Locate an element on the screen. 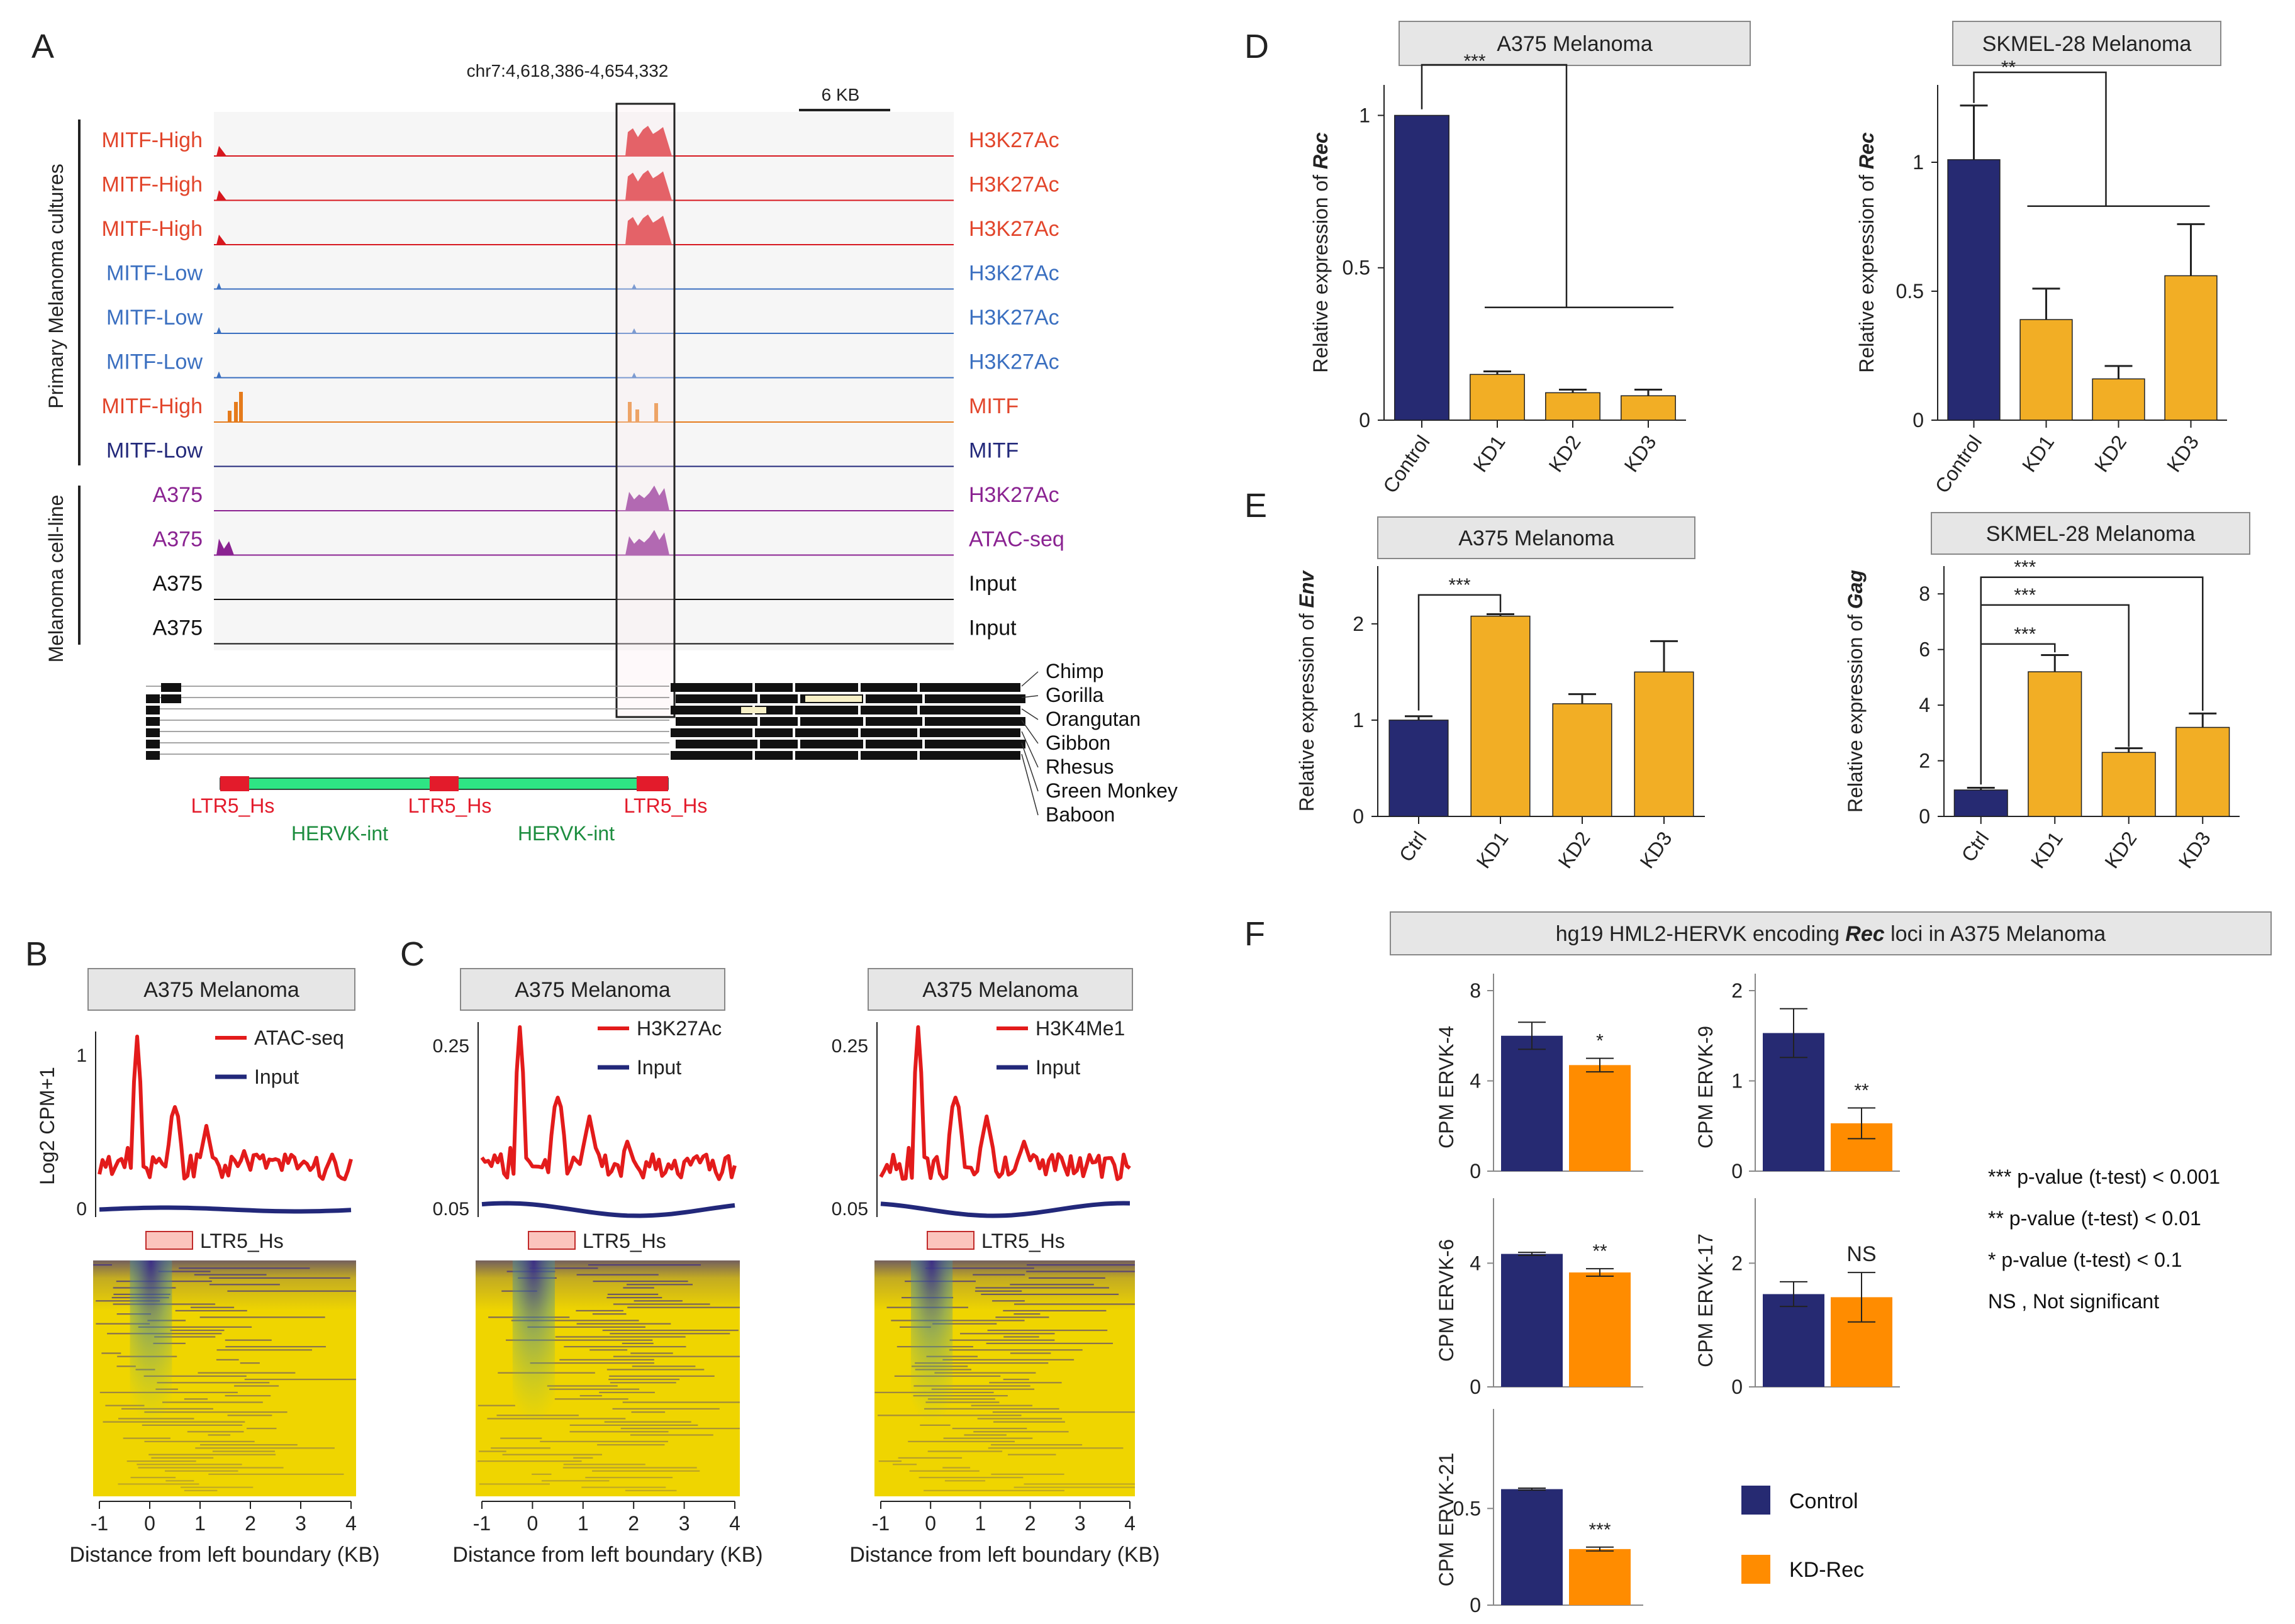  profile-title-box is located at coordinates (221, 989).